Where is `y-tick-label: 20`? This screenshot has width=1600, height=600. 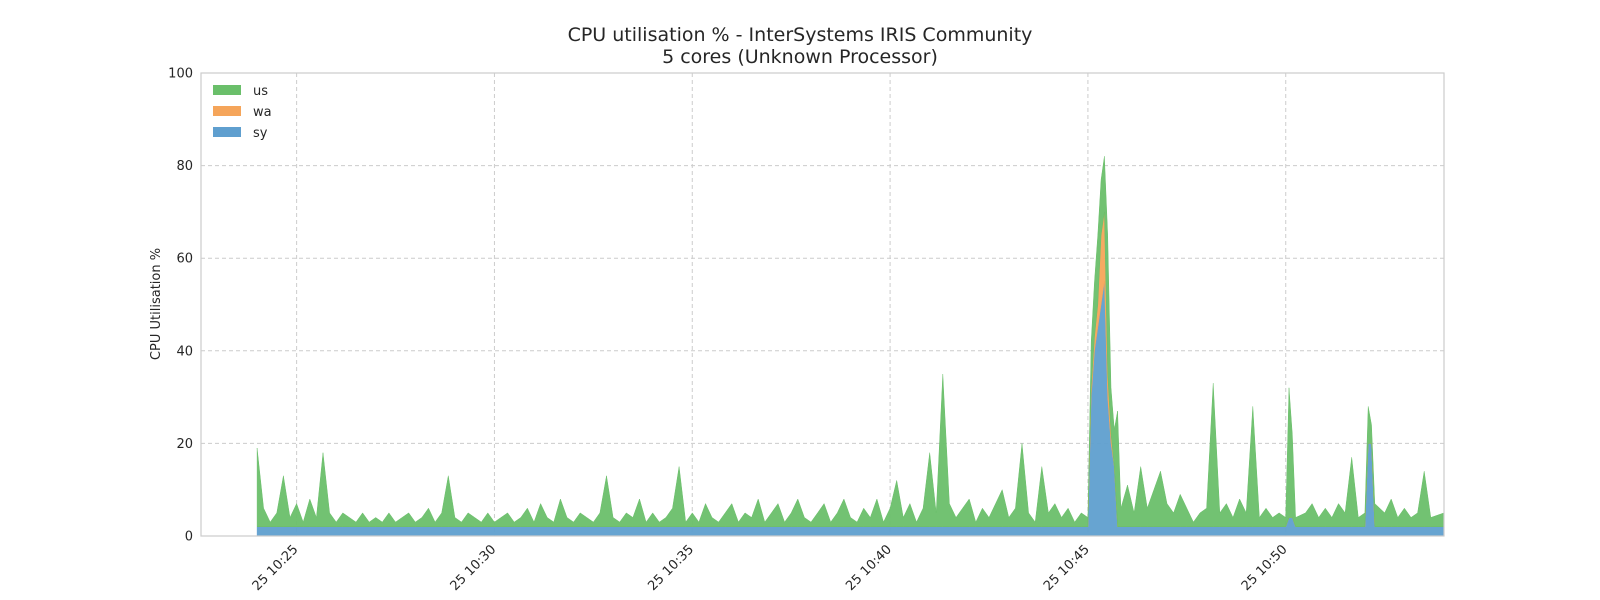
y-tick-label: 20 is located at coordinates (184, 444).